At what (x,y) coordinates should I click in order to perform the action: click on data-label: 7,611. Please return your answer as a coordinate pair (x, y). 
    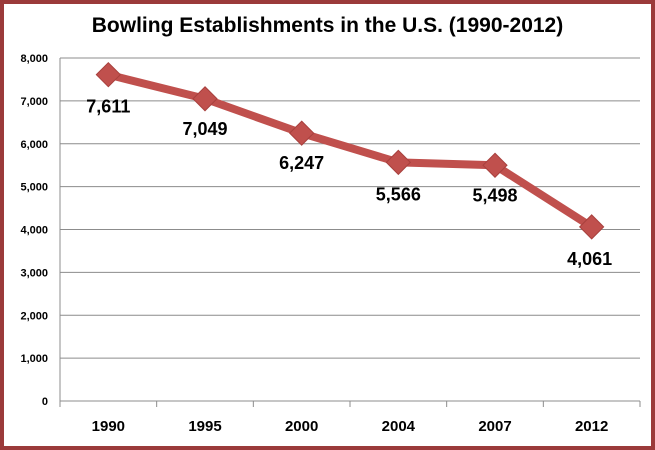
    Looking at the image, I should click on (108, 107).